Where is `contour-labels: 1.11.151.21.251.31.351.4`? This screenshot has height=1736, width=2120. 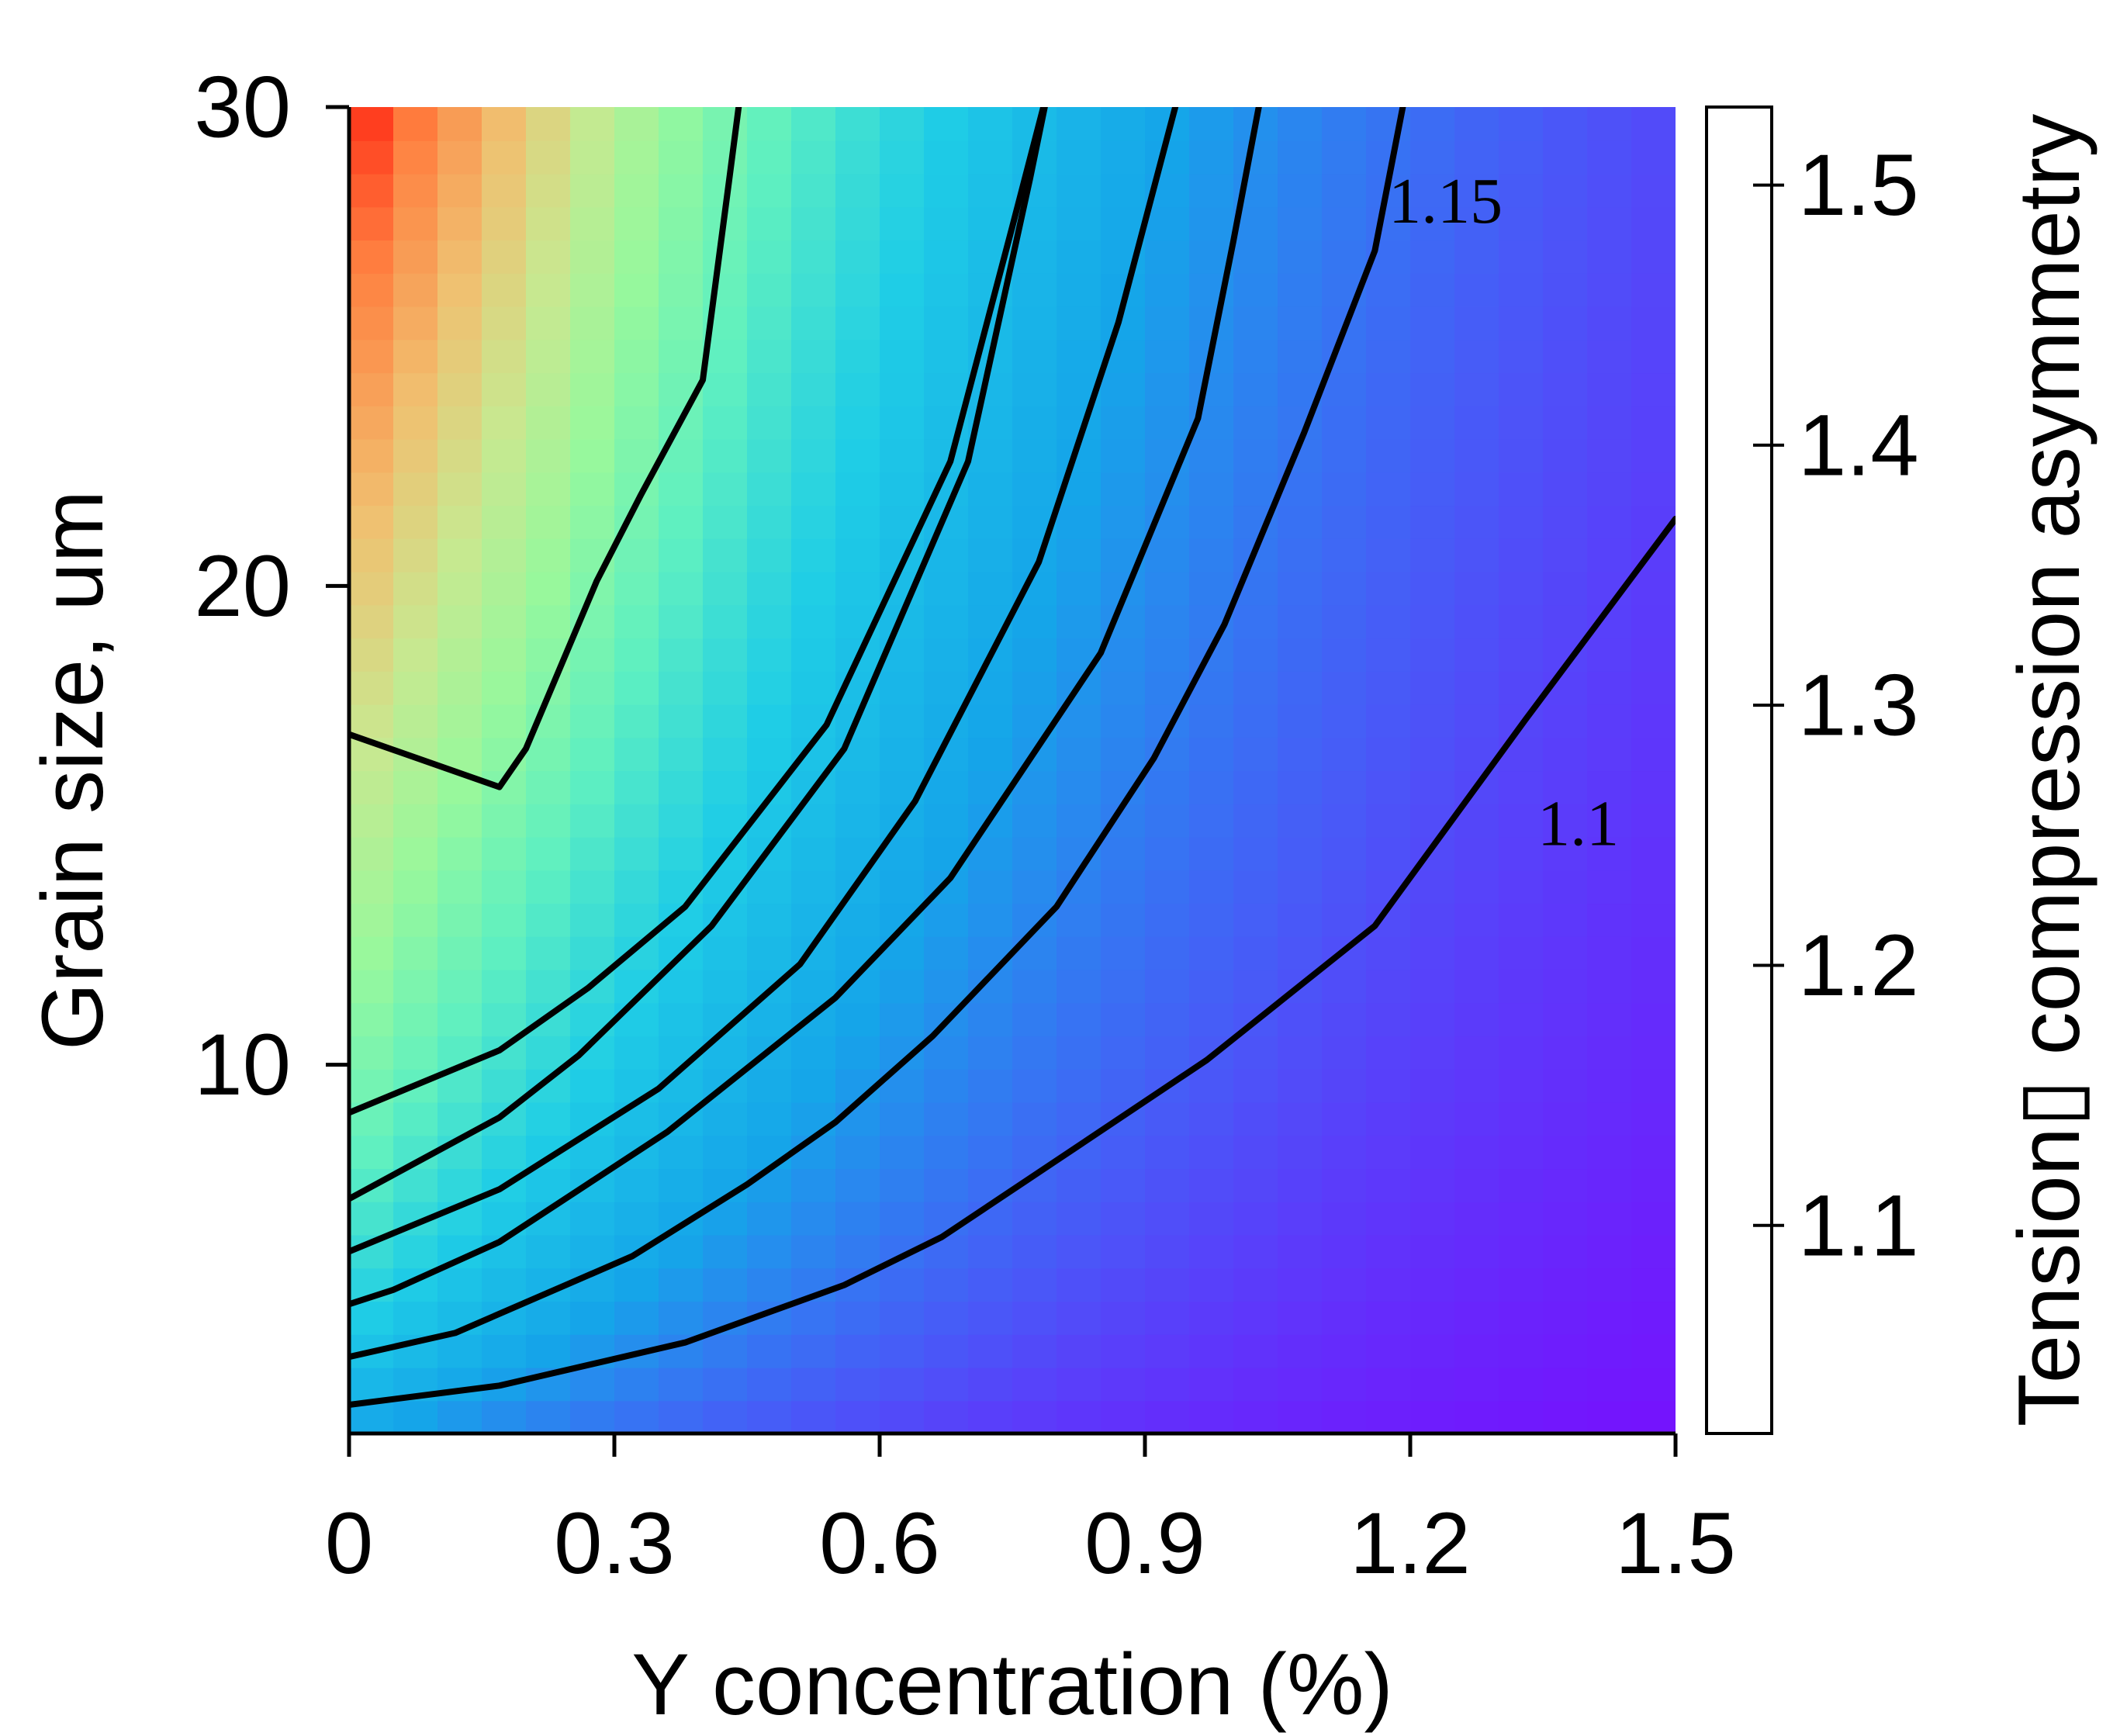
contour-labels: 1.11.151.21.251.31.351.4 is located at coordinates (1504, 512).